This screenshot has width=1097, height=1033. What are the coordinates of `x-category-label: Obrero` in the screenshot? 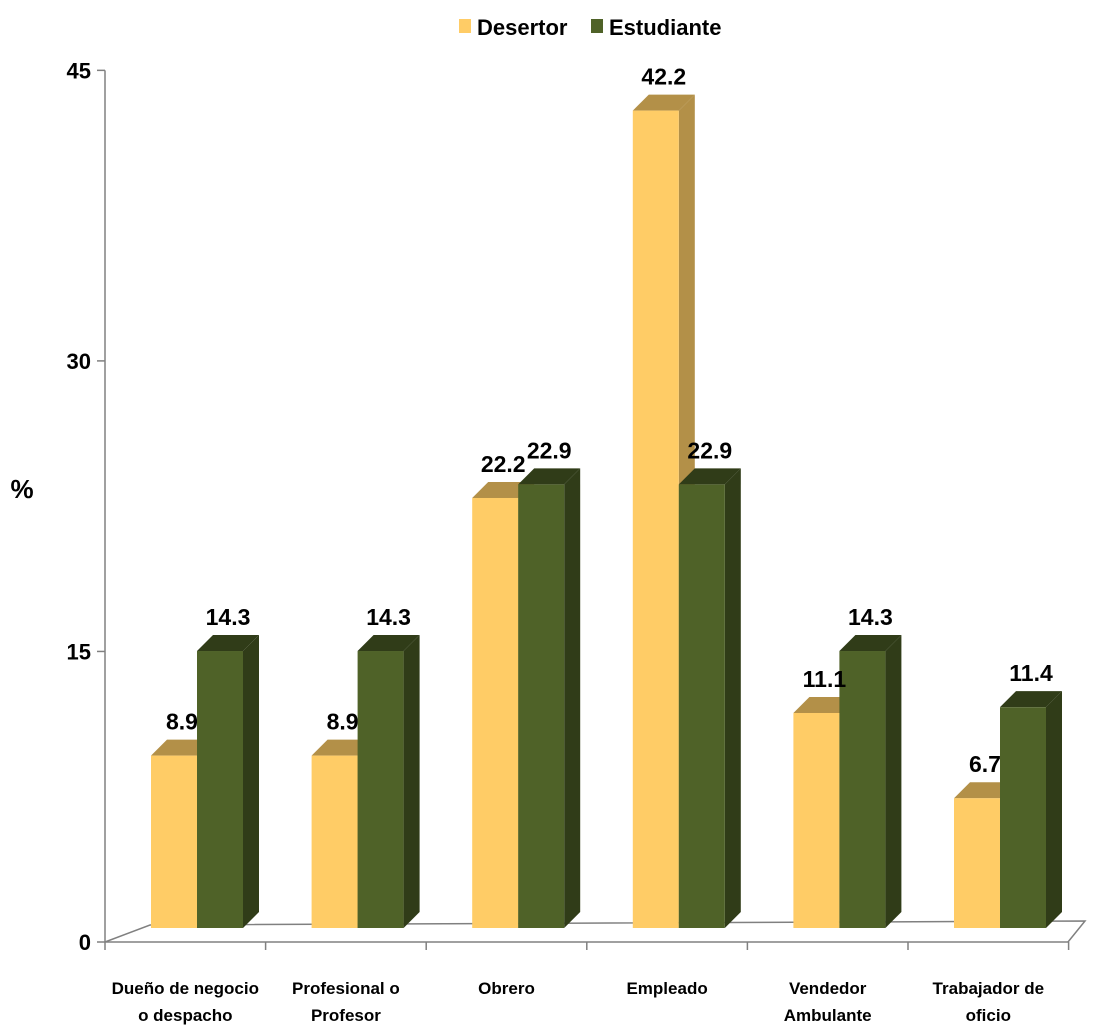 It's located at (506, 988).